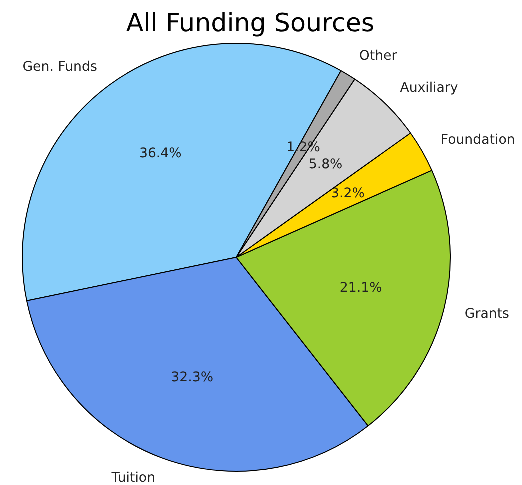  What do you see at coordinates (361, 288) in the screenshot?
I see `data-label: 21.1%` at bounding box center [361, 288].